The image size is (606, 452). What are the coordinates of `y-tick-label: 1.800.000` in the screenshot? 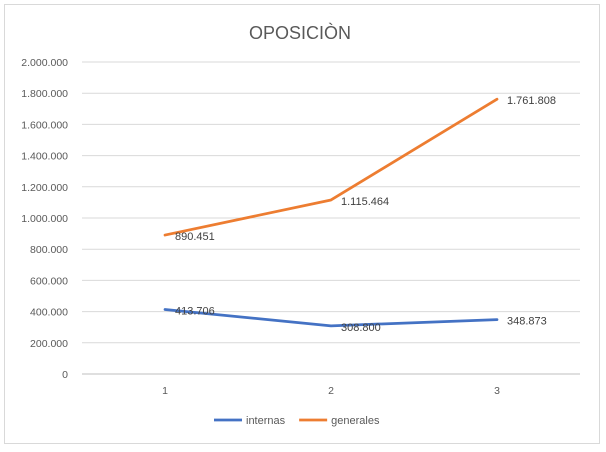 It's located at (44, 94).